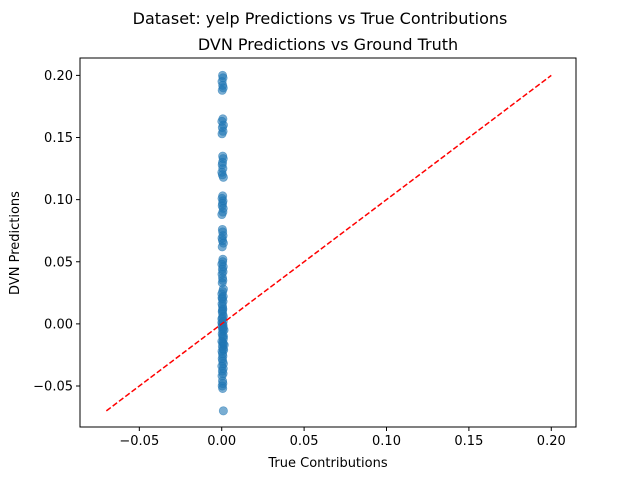  What do you see at coordinates (342, 438) in the screenshot?
I see `x-axis-ticks: −0.05 0.00 0.05 0.10 0.15 0.20` at bounding box center [342, 438].